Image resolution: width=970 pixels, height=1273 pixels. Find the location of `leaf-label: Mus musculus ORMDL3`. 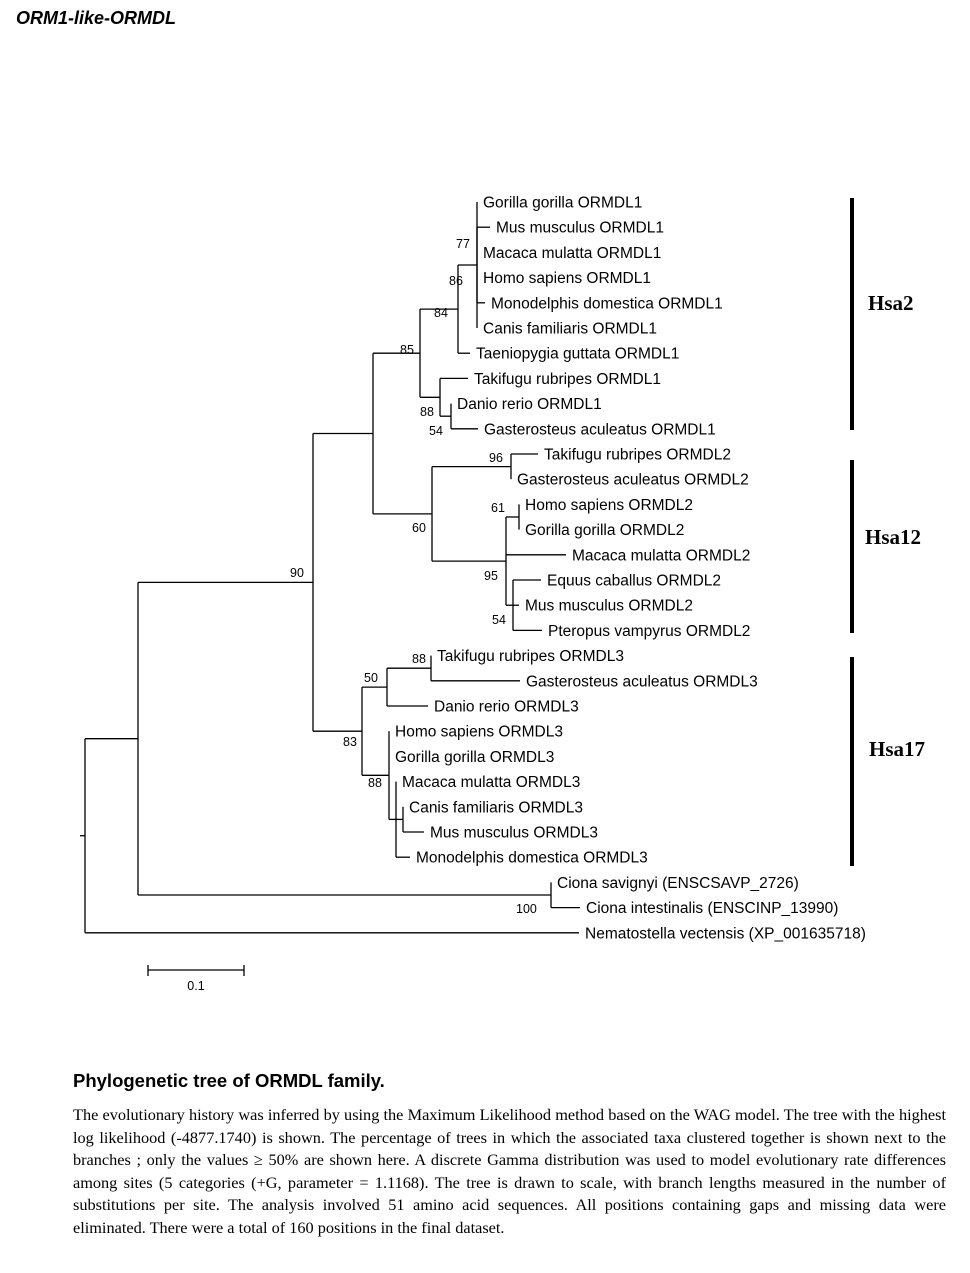

leaf-label: Mus musculus ORMDL3 is located at coordinates (514, 833).